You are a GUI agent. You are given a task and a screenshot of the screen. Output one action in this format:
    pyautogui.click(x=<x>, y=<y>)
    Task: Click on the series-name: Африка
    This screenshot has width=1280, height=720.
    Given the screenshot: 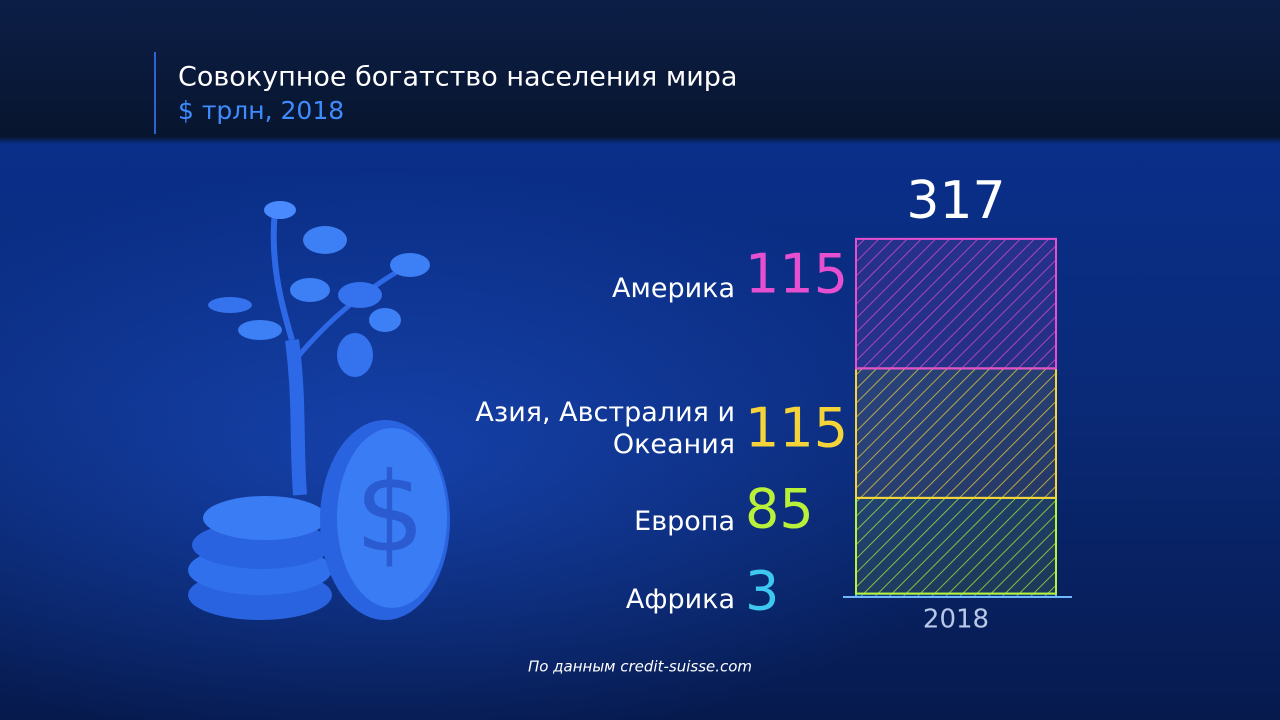 What is the action you would take?
    pyautogui.click(x=680, y=599)
    